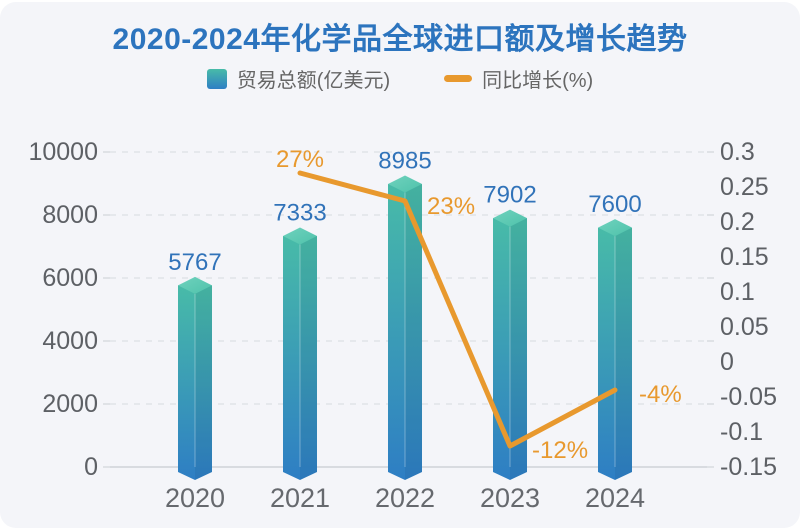 This screenshot has height=530, width=800. Describe the element at coordinates (615, 498) in the screenshot. I see `x-axis-label-2024: 2024` at that location.